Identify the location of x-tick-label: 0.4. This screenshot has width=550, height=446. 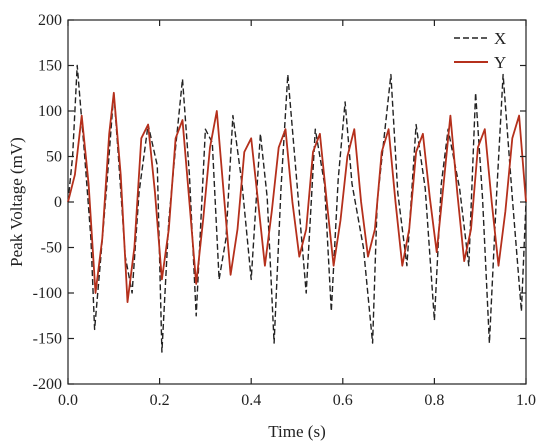
(251, 400).